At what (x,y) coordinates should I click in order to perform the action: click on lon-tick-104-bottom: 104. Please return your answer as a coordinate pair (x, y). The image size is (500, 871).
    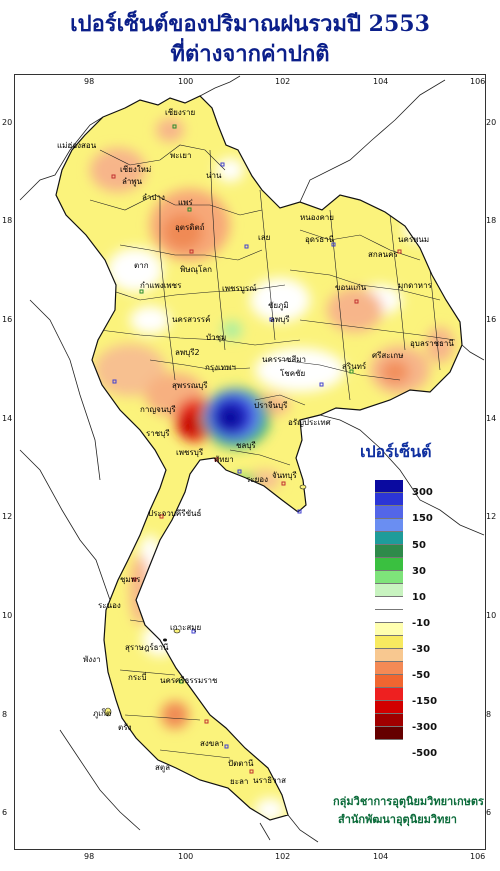
    Looking at the image, I should click on (381, 856).